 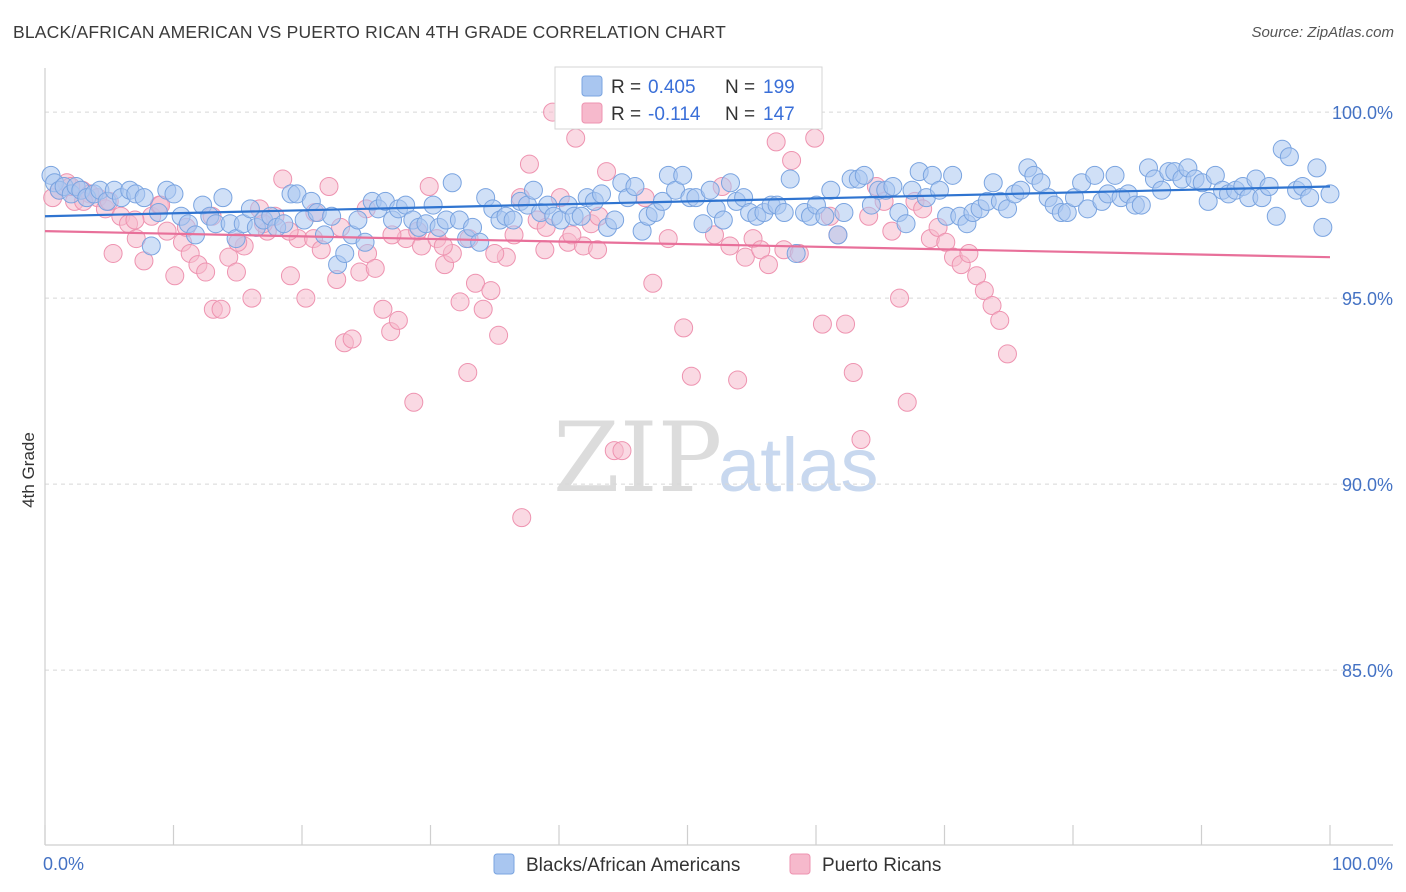 I want to click on y-tick-label: 85.0%, so click(x=1367, y=671).